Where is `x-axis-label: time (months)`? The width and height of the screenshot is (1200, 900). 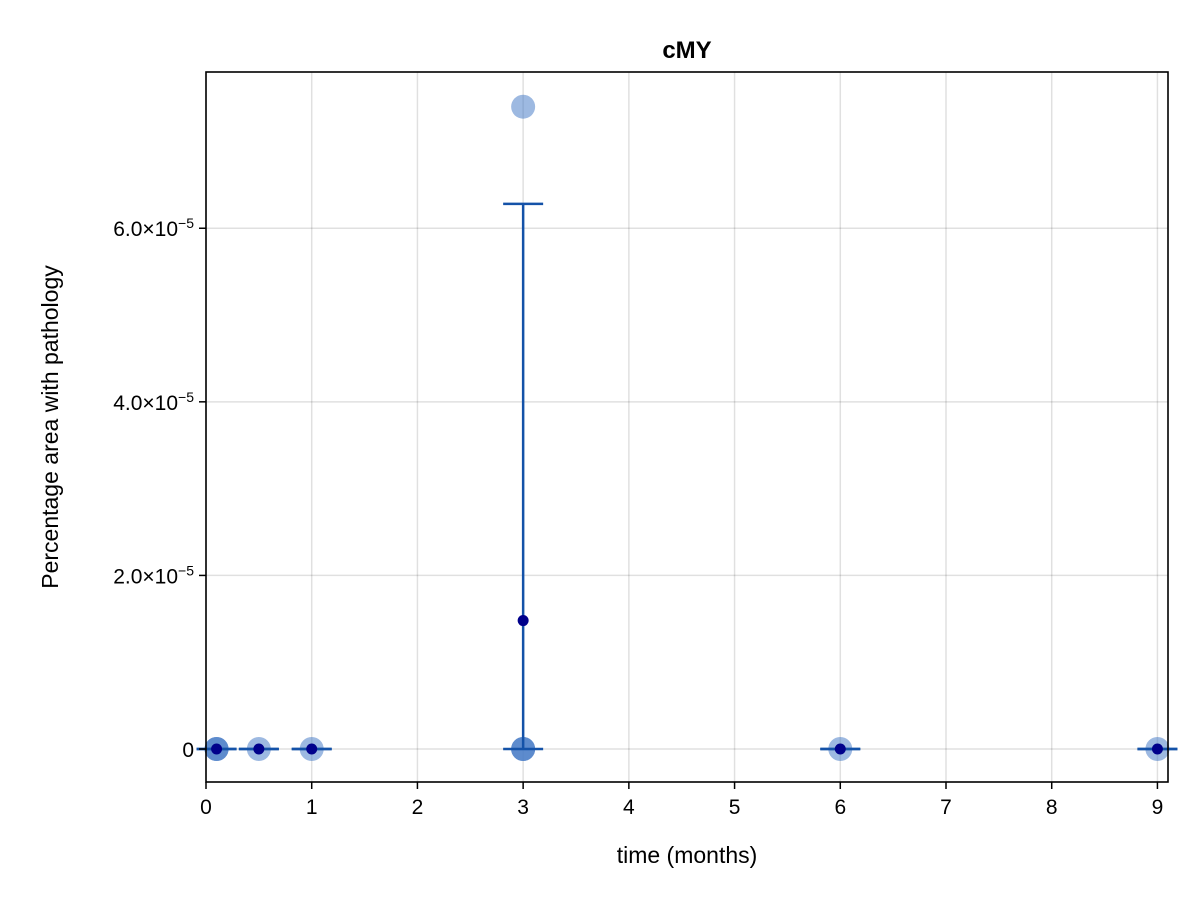
x-axis-label: time (months) is located at coordinates (687, 855).